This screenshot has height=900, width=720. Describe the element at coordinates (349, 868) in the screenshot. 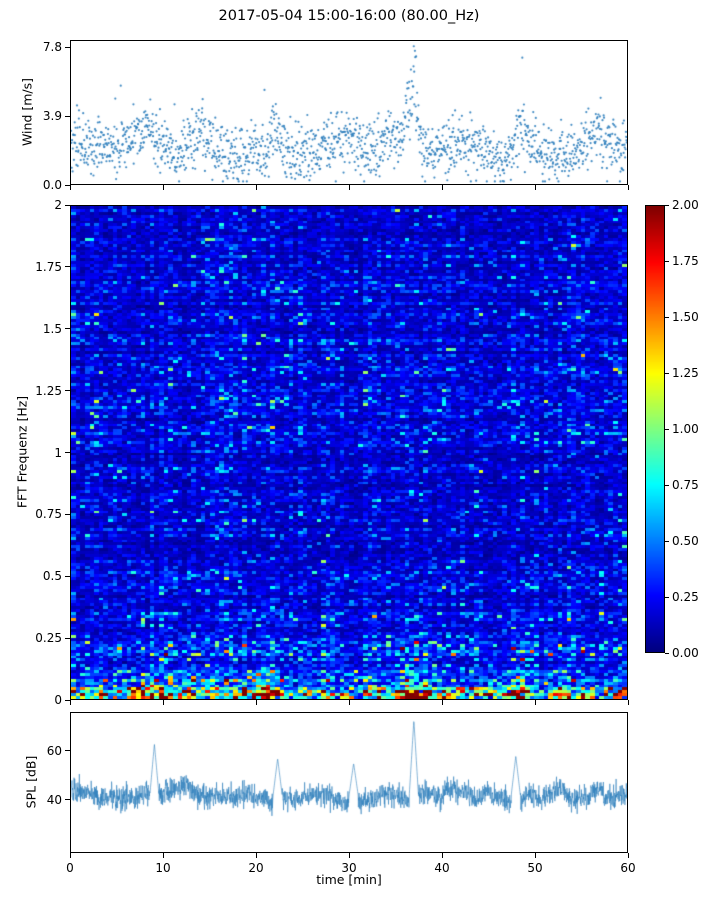

I see `x-tick-label: 30` at that location.